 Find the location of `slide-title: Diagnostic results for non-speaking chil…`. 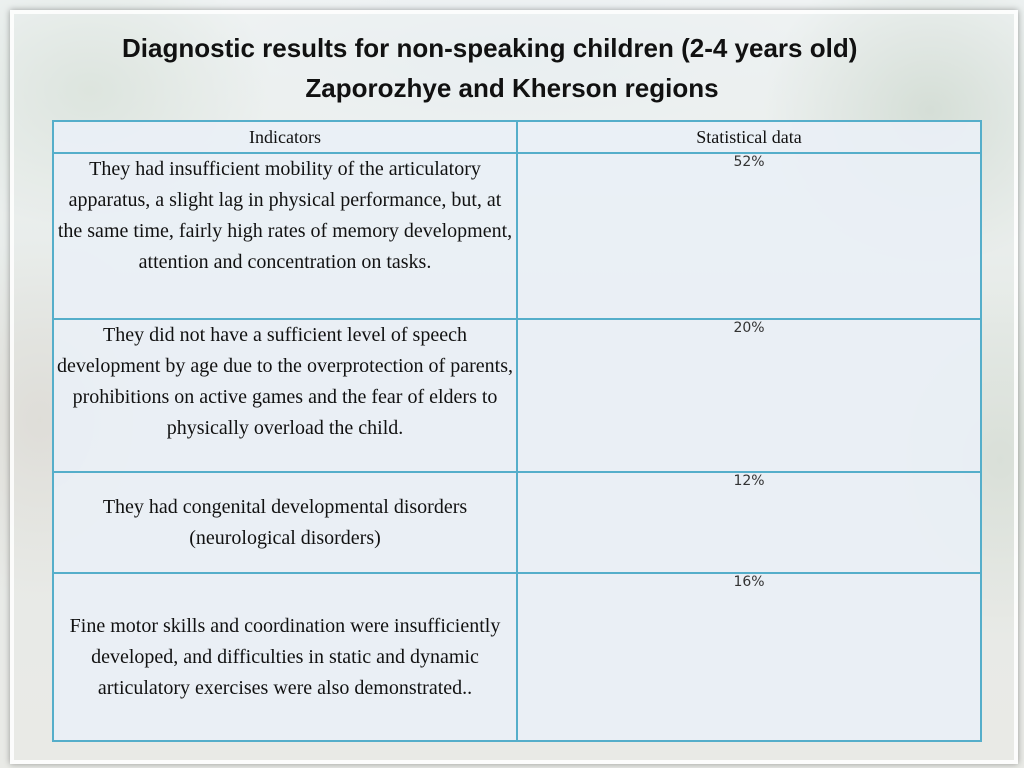

slide-title: Diagnostic results for non-speaking chil… is located at coordinates (512, 68).